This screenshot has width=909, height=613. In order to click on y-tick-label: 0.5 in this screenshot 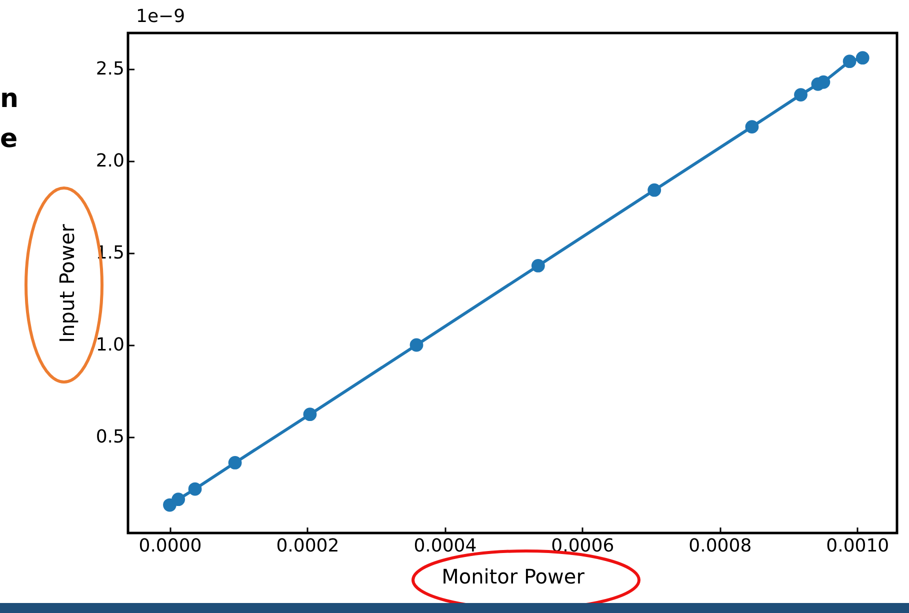, I will do `click(110, 437)`.